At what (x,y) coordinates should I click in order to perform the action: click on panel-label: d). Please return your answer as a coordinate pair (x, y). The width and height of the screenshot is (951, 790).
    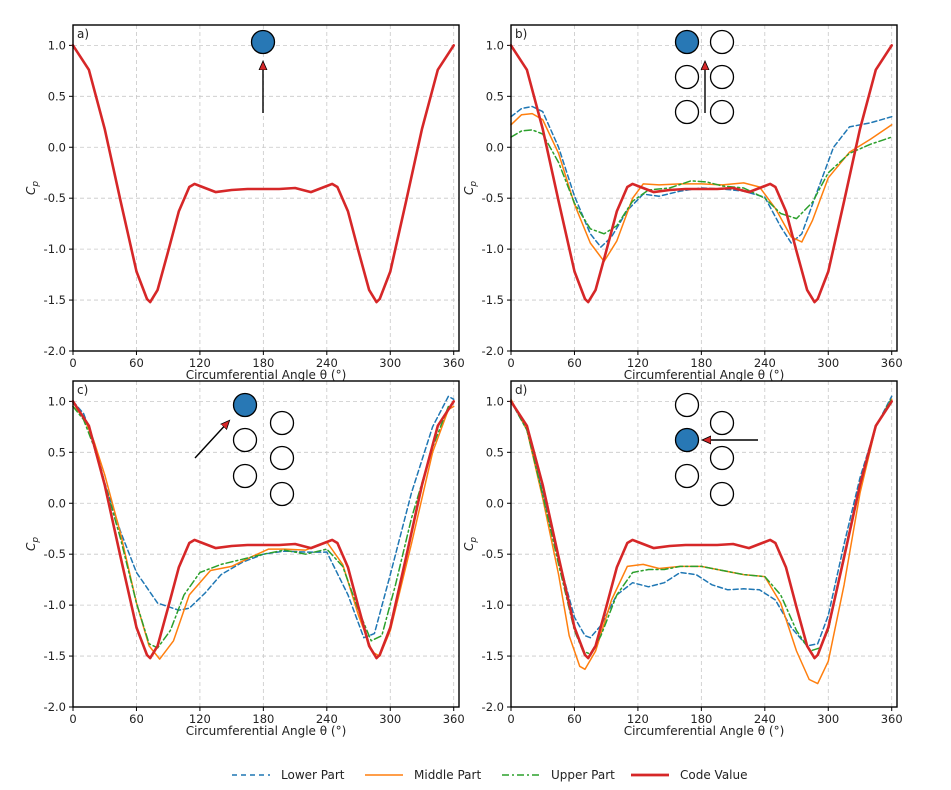
    Looking at the image, I should click on (521, 390).